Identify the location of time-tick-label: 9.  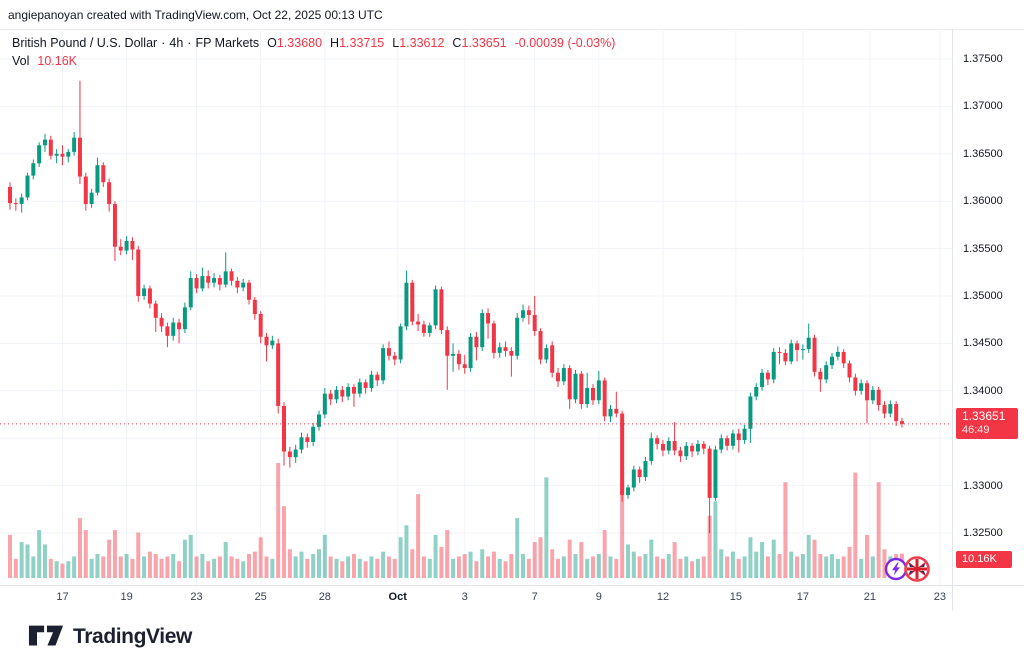
(598, 597).